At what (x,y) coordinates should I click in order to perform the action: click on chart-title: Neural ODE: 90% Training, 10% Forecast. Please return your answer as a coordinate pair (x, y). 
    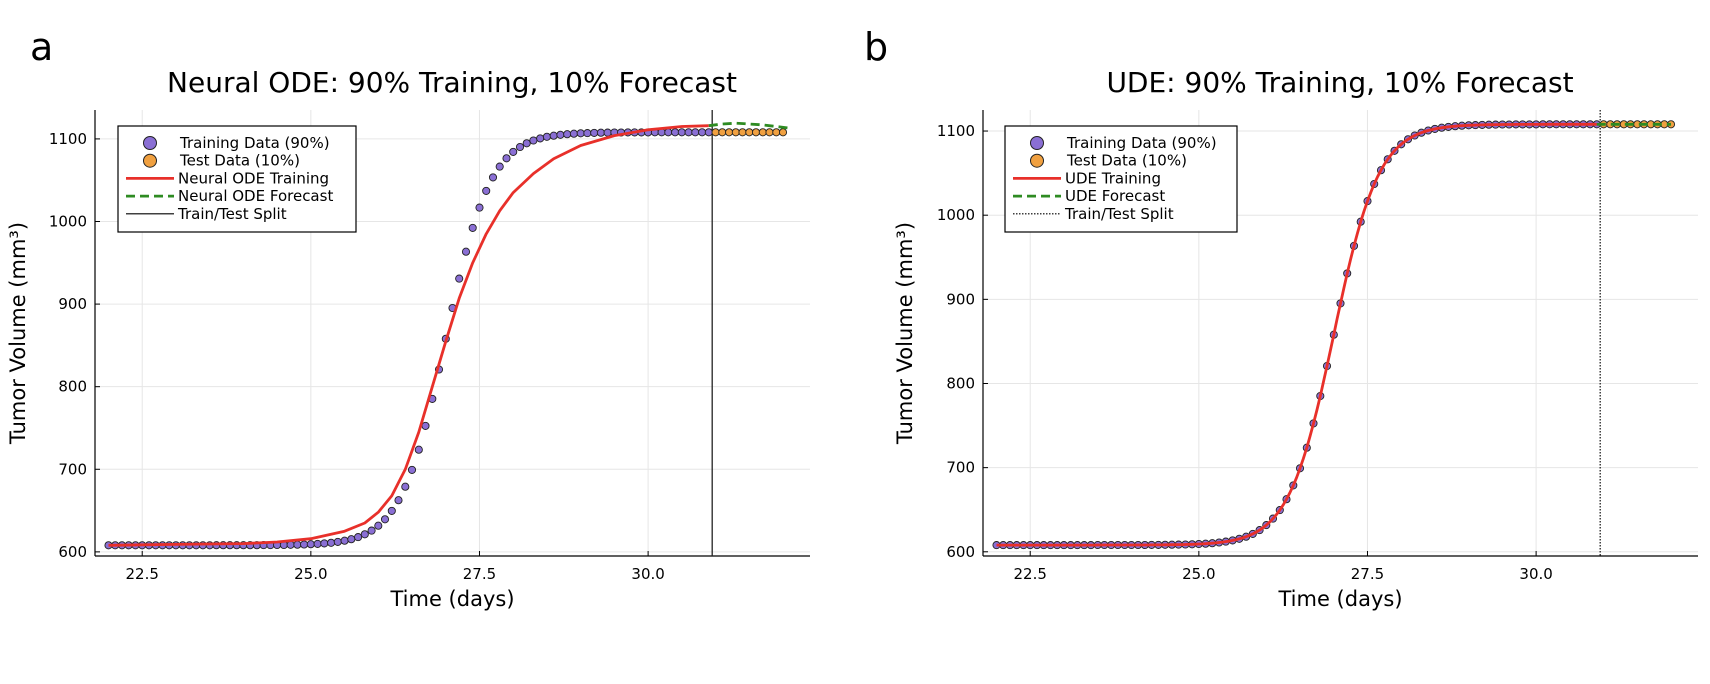
    Looking at the image, I should click on (452, 82).